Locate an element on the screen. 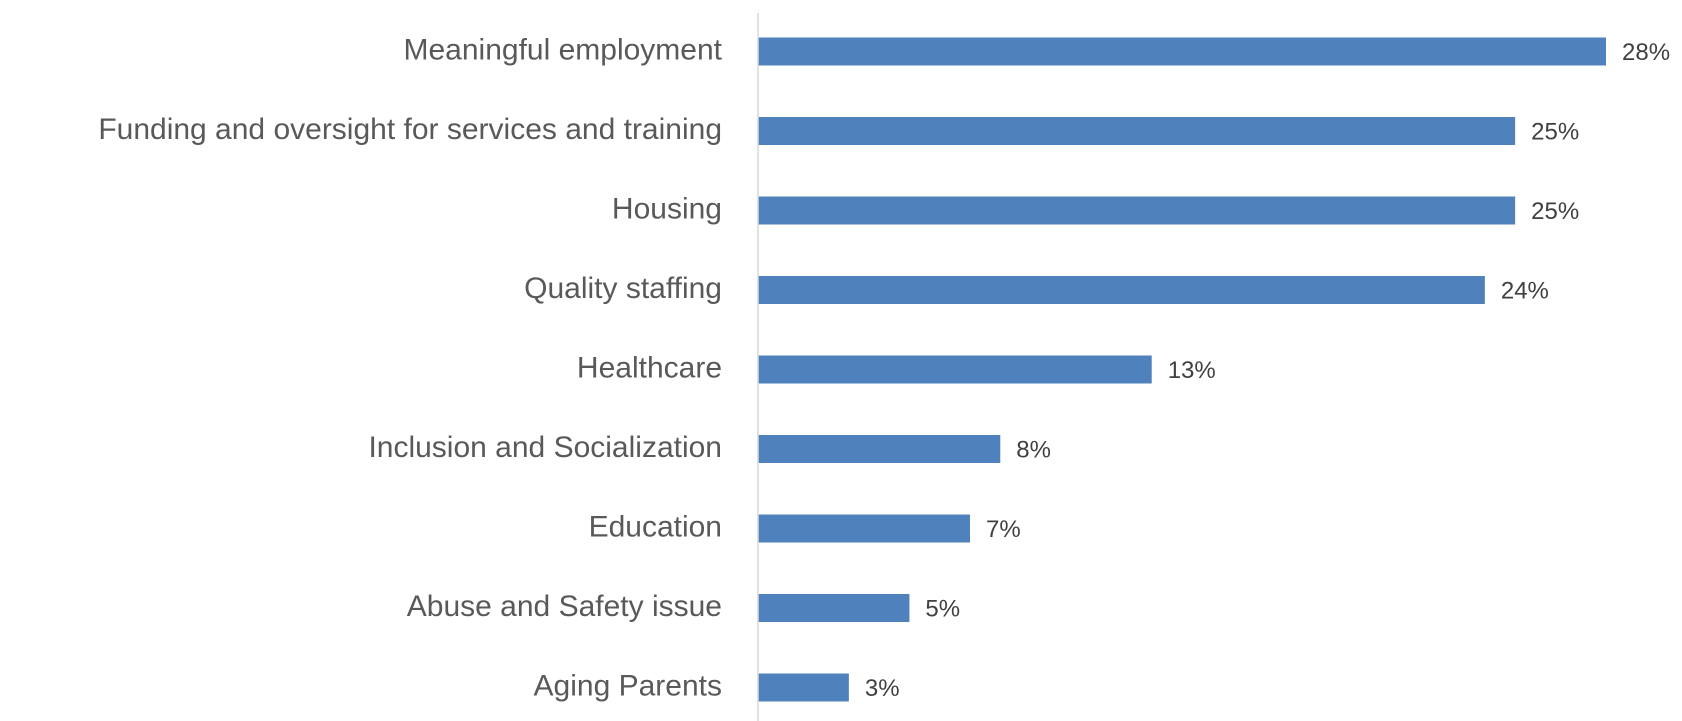 The width and height of the screenshot is (1682, 721). value-label: 3% is located at coordinates (882, 688).